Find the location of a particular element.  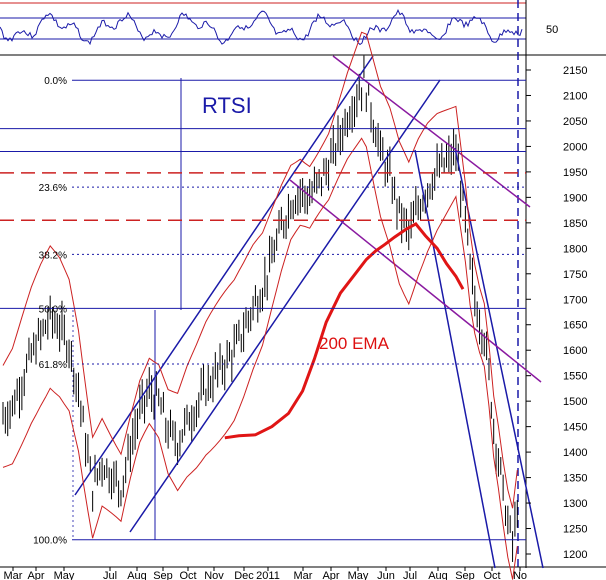

purple-resistance-line is located at coordinates (431, 131).